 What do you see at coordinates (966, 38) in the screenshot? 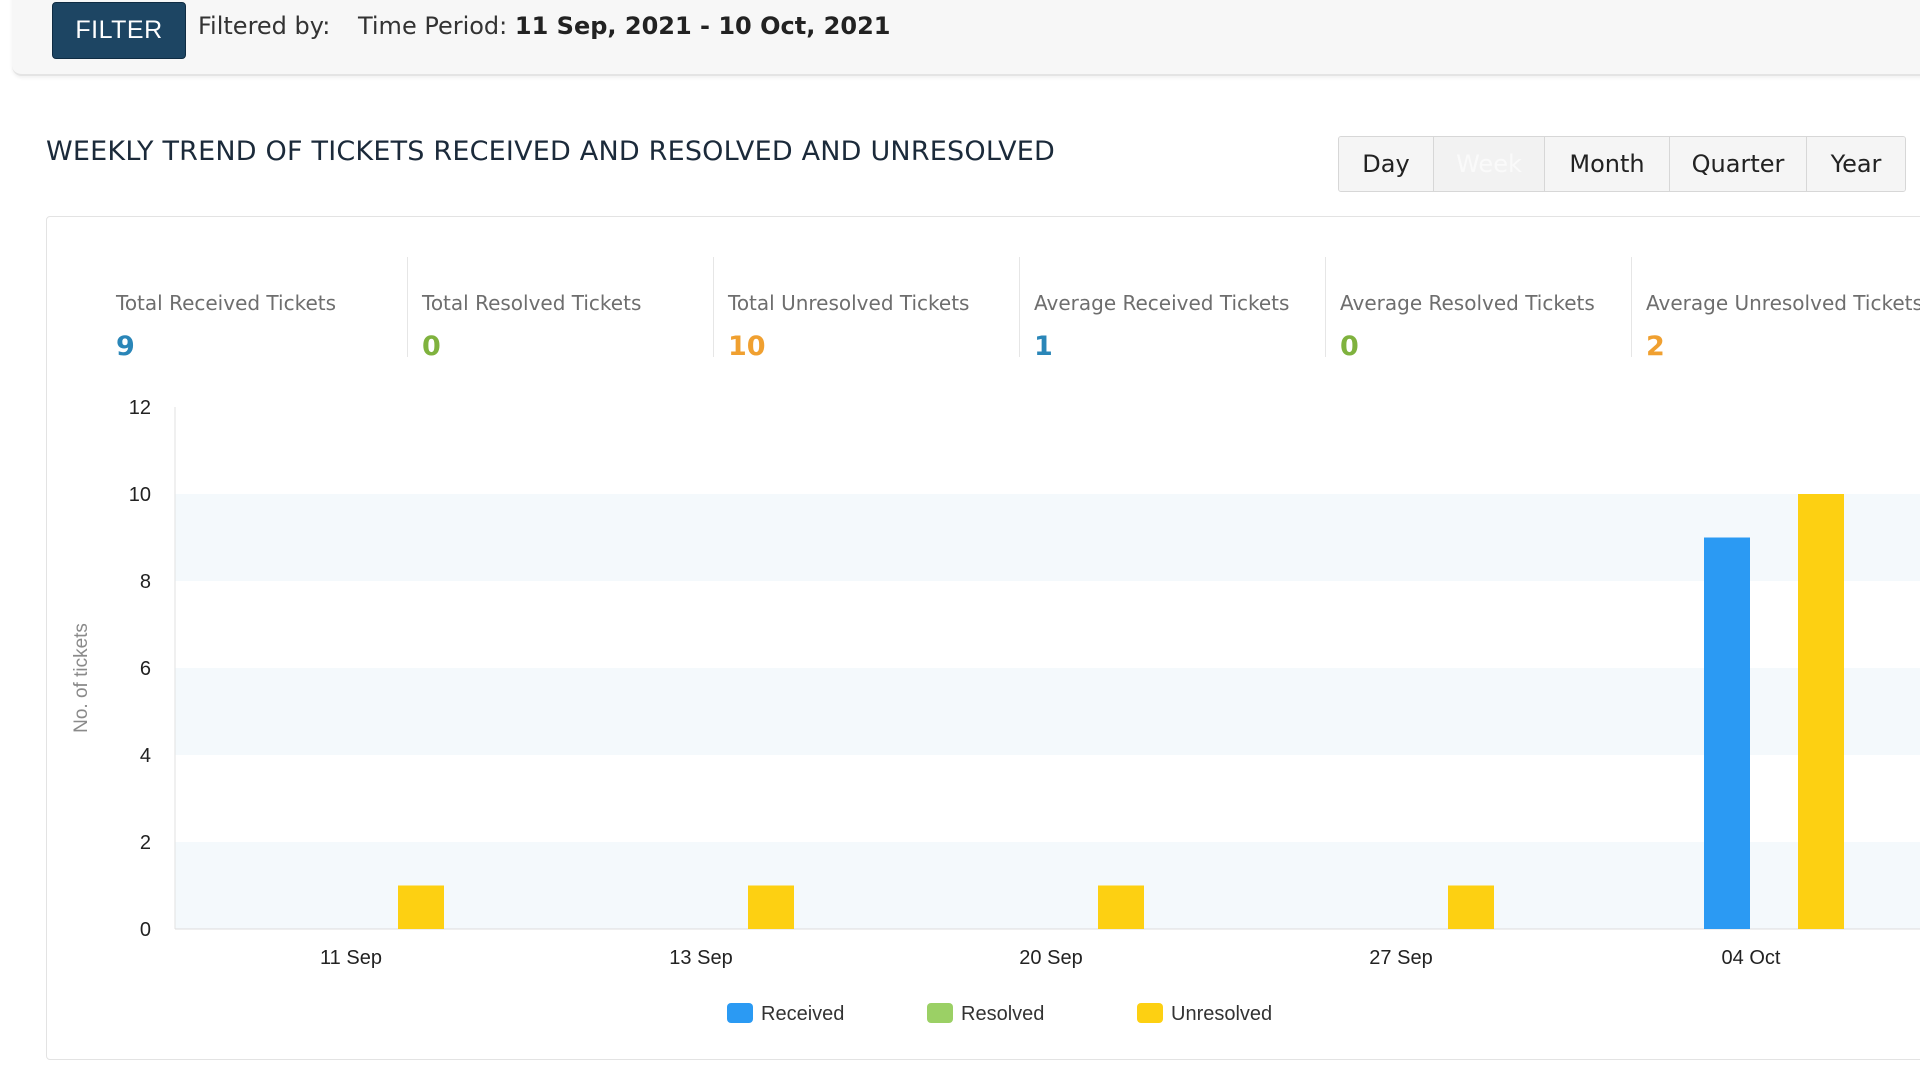
I see `filter-bar` at bounding box center [966, 38].